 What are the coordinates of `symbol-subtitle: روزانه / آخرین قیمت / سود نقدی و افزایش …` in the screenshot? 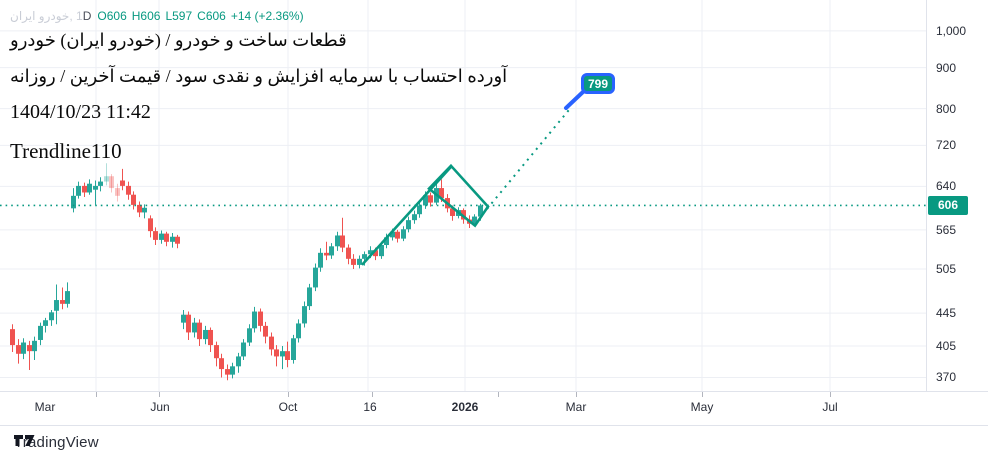 It's located at (259, 76).